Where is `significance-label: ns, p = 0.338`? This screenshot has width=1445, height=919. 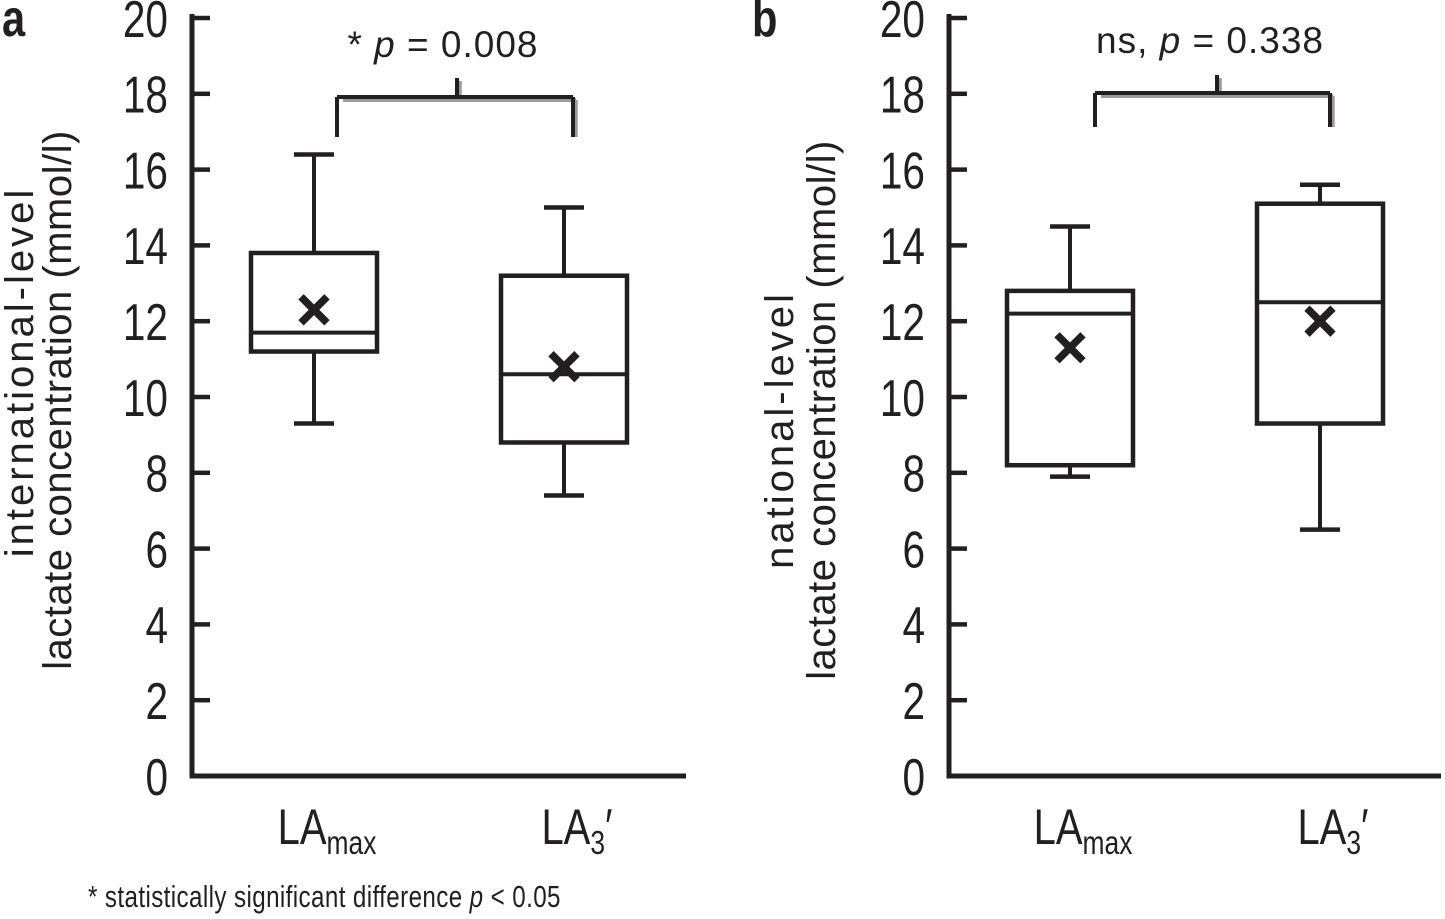
significance-label: ns, p = 0.338 is located at coordinates (1210, 40).